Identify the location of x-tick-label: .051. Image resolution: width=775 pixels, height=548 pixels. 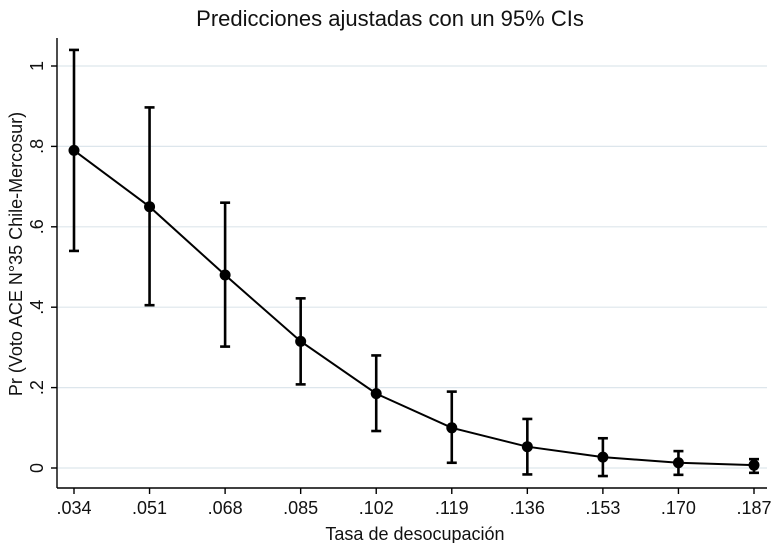
(149, 508).